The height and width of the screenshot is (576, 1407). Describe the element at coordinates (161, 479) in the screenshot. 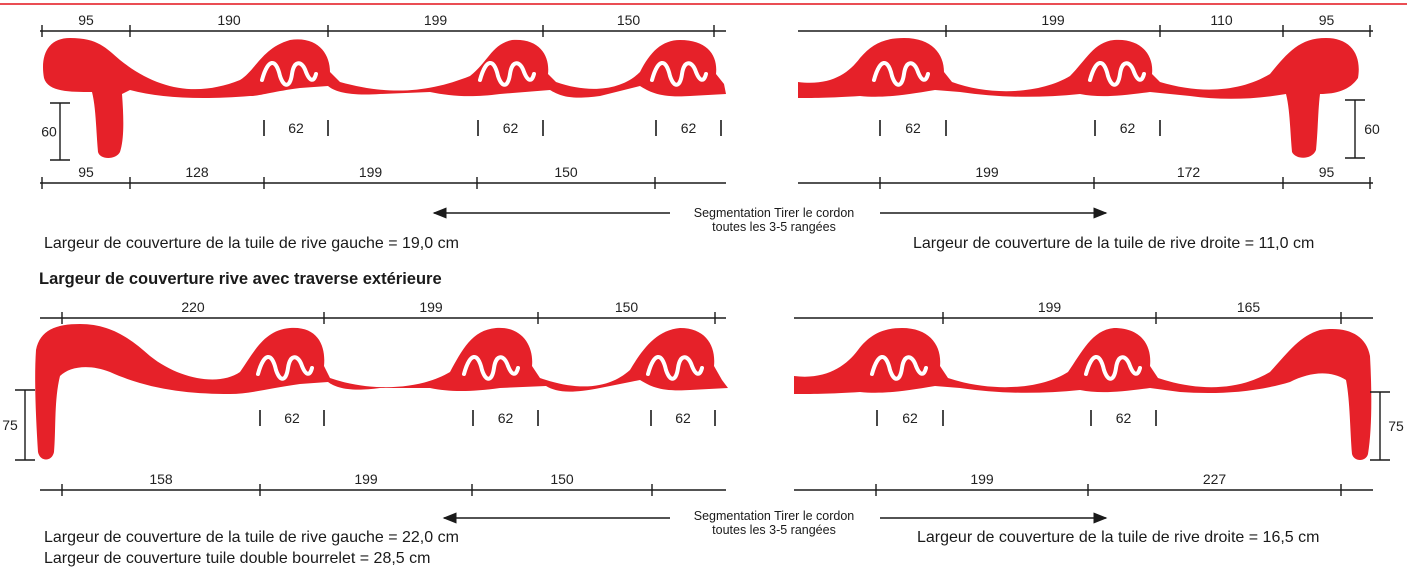

I see `bottom-dim-left-2-label: 158` at that location.